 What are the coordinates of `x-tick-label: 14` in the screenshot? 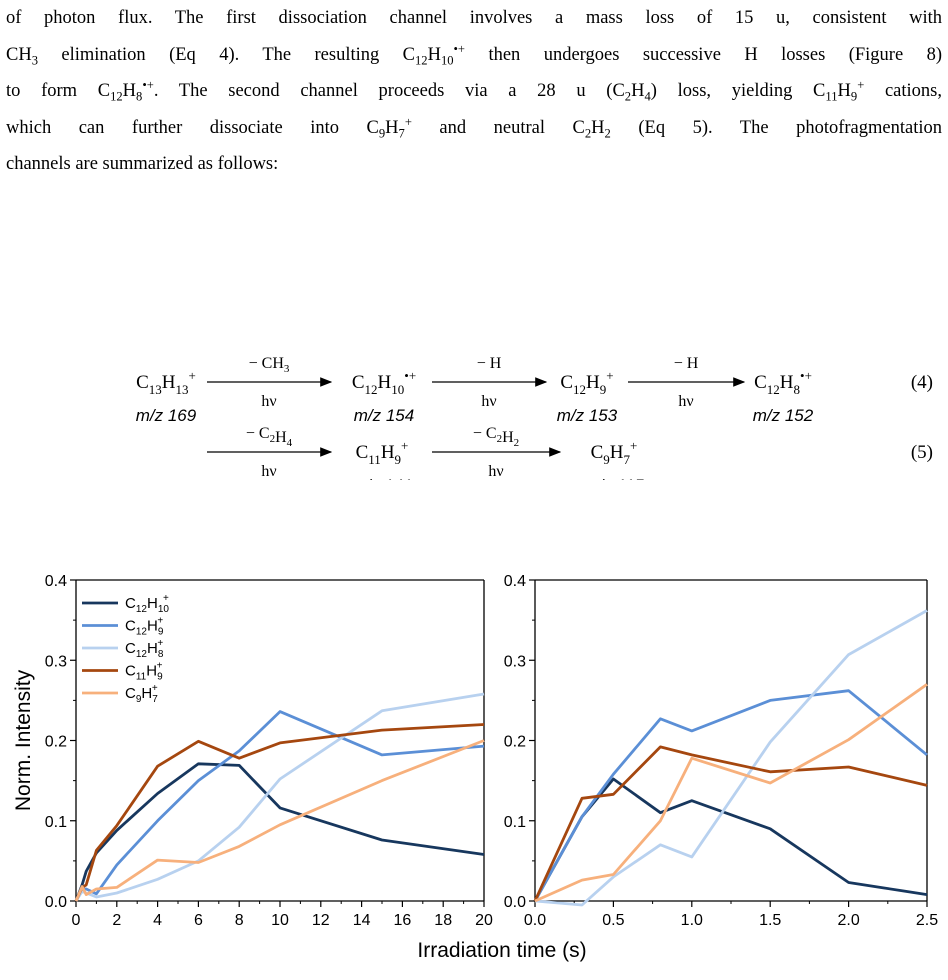 It's located at (362, 920).